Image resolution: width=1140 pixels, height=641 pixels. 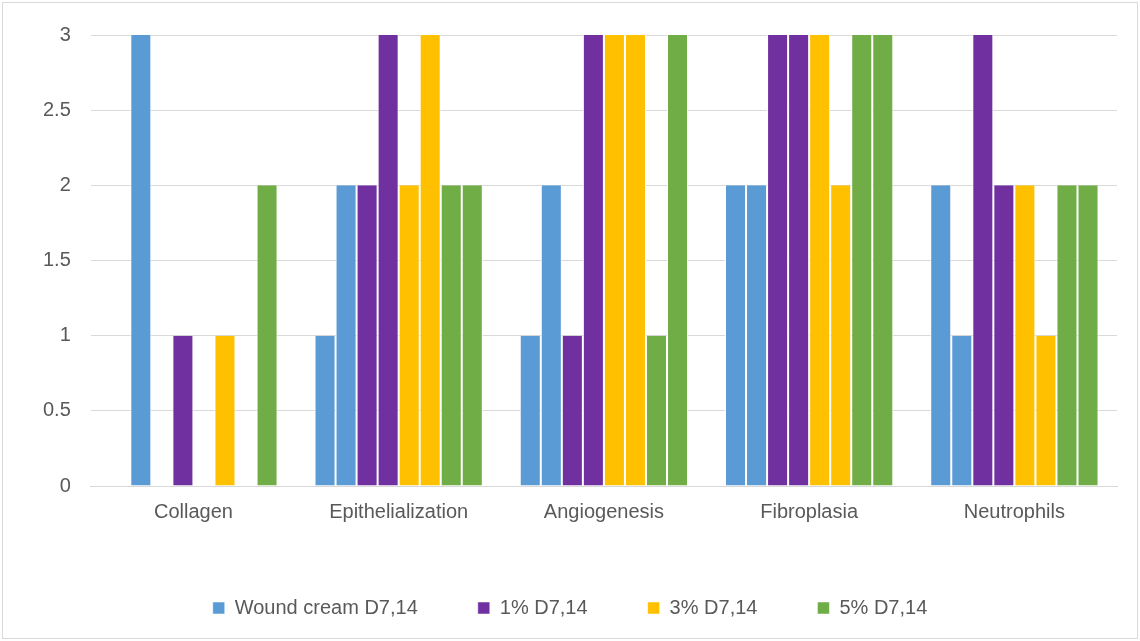 I want to click on y-tick-label: 1.5, so click(x=56, y=259).